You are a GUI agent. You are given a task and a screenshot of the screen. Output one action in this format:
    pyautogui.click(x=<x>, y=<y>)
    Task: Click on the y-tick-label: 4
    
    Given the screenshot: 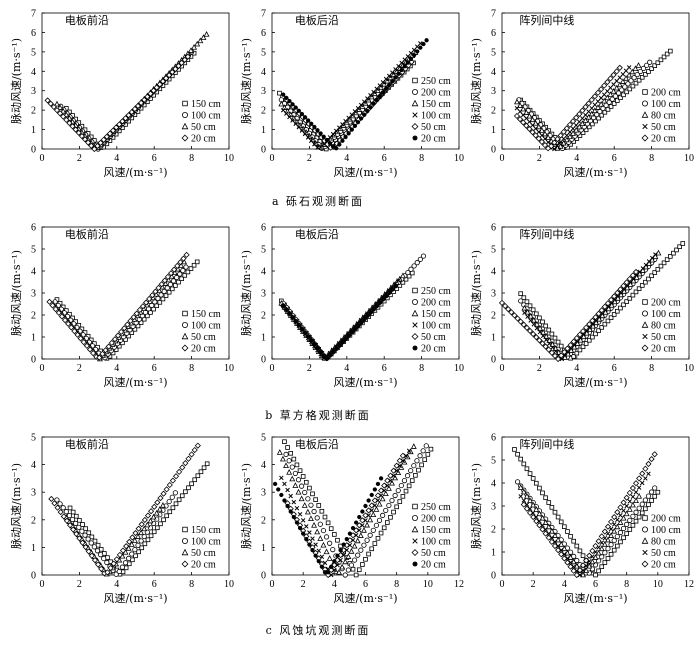 What is the action you would take?
    pyautogui.click(x=263, y=72)
    